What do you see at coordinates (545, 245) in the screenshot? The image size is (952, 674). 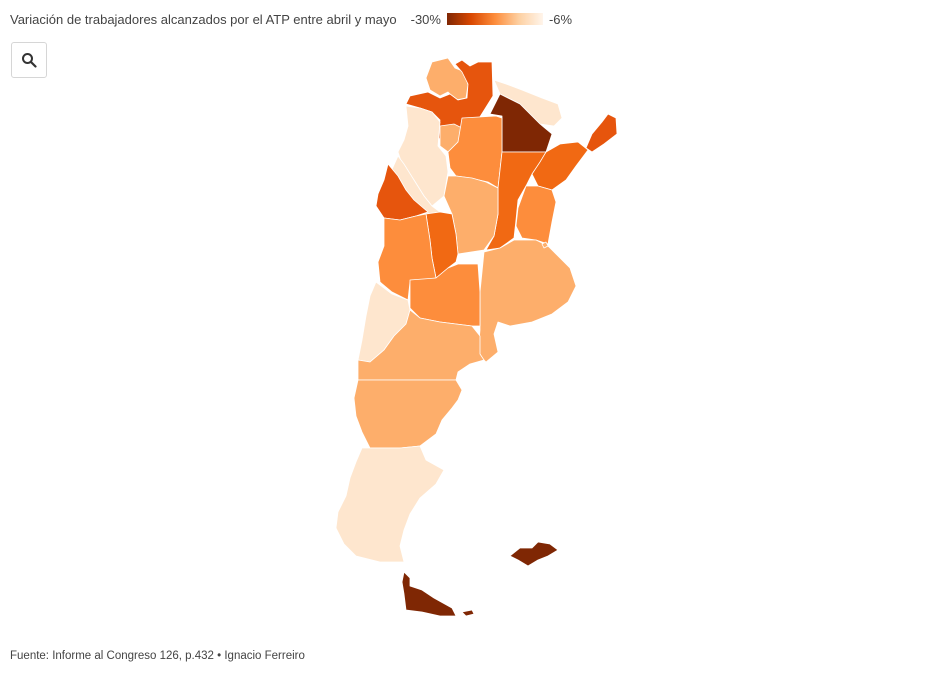 I see `province-caba` at bounding box center [545, 245].